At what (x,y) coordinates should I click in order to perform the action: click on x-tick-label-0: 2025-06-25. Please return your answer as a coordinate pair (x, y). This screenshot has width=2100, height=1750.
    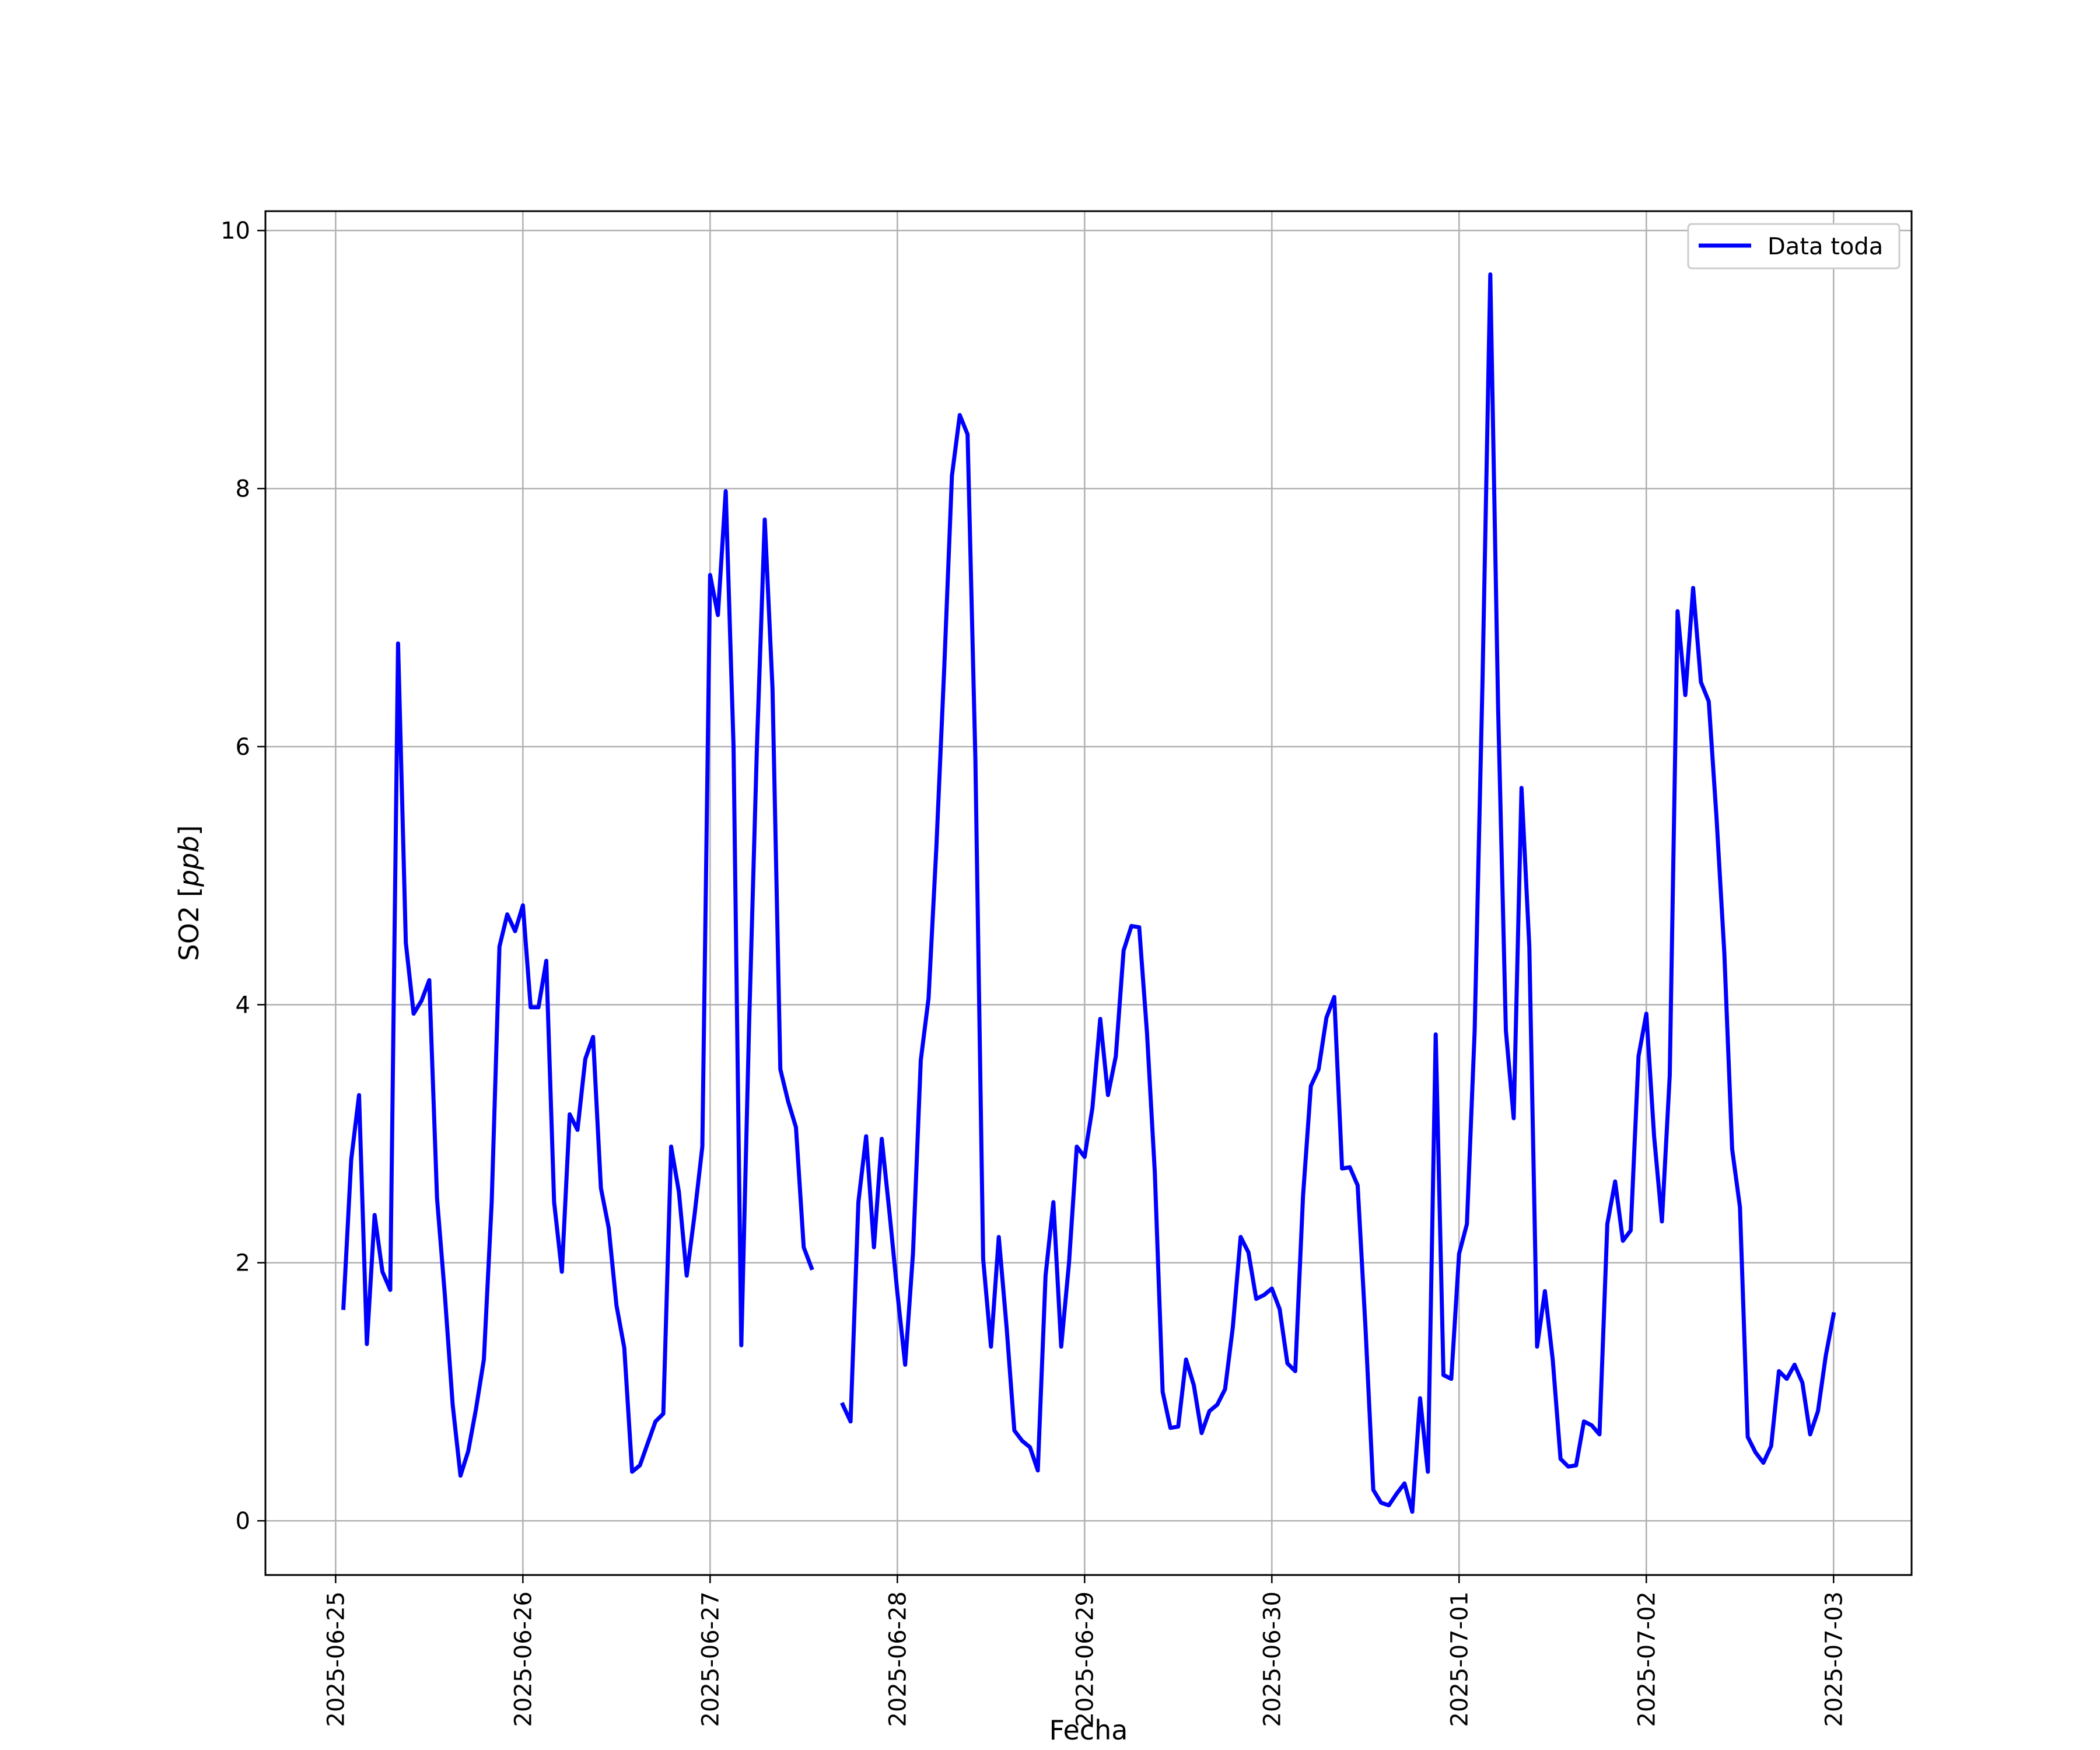
    Looking at the image, I should click on (336, 1659).